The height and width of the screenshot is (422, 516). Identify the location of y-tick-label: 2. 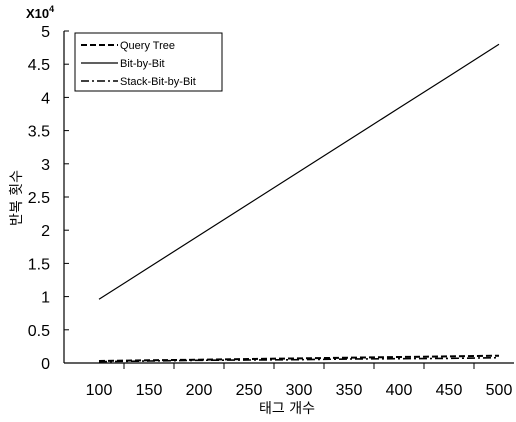
(45, 231).